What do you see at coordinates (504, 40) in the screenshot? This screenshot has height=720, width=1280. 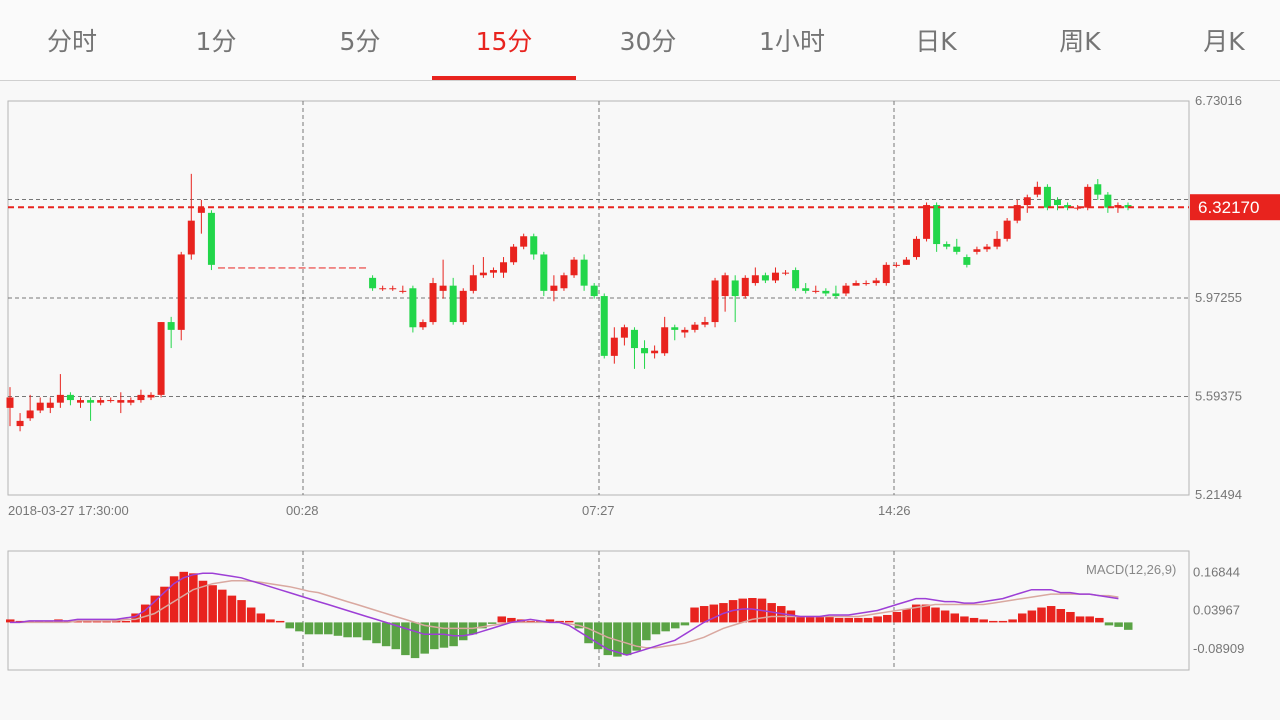 I see `tab-3: 15分` at bounding box center [504, 40].